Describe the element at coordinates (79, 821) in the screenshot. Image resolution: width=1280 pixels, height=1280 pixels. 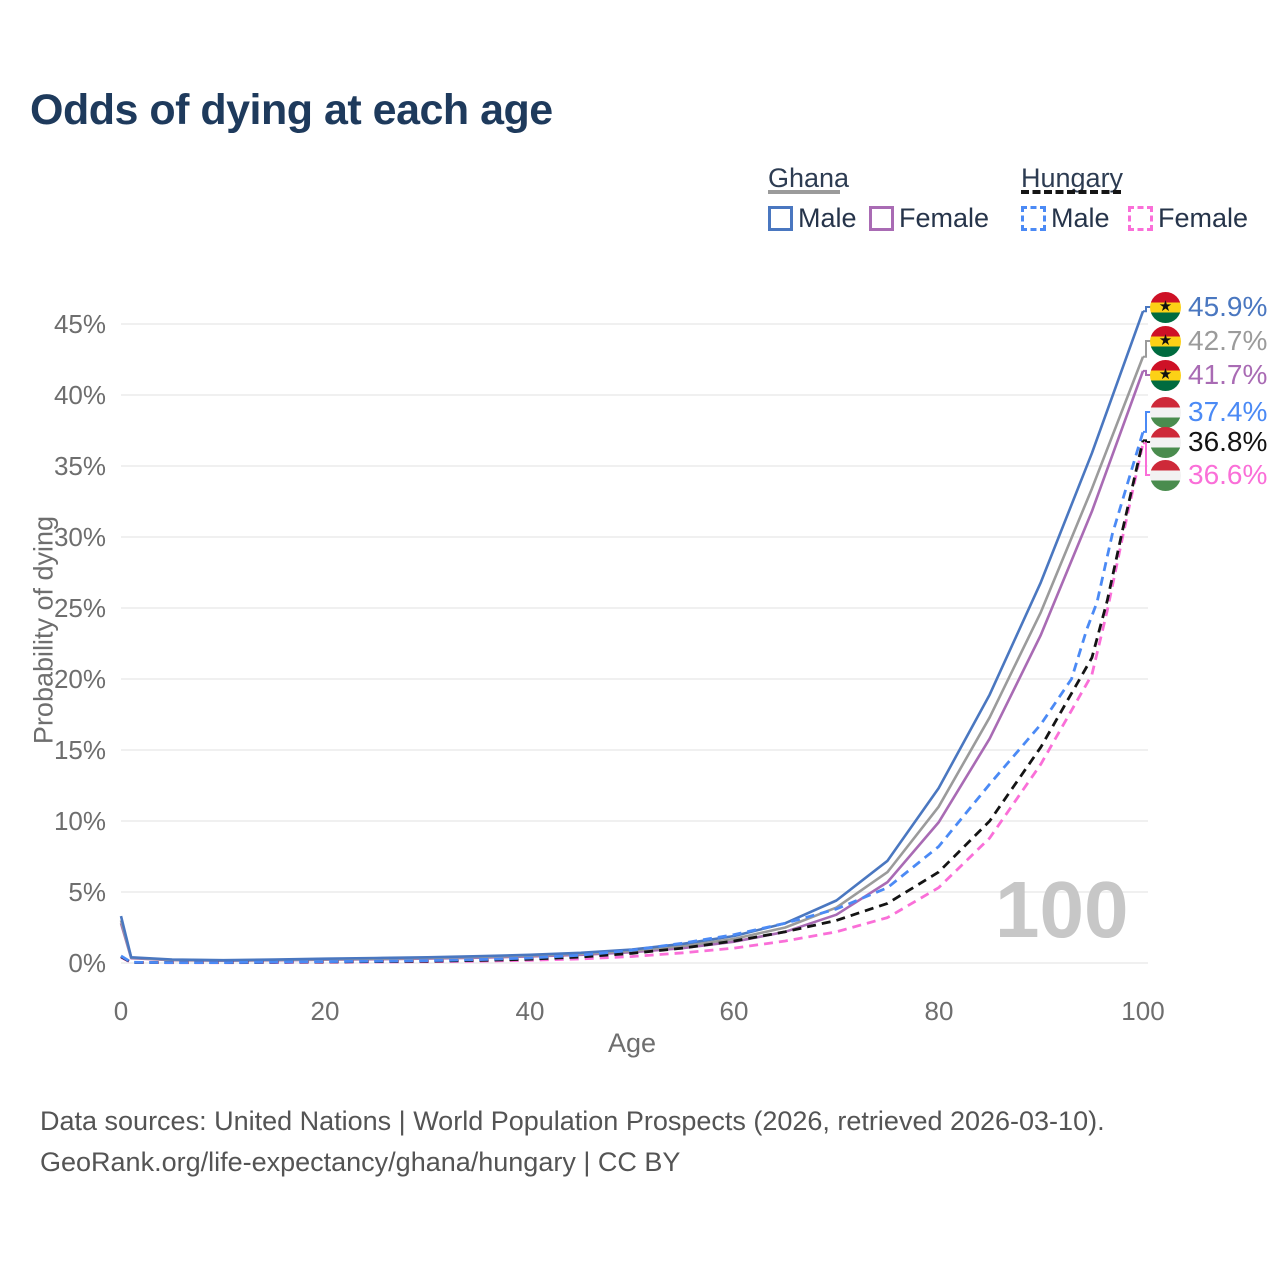
I see `y-tick-label: 10%` at that location.